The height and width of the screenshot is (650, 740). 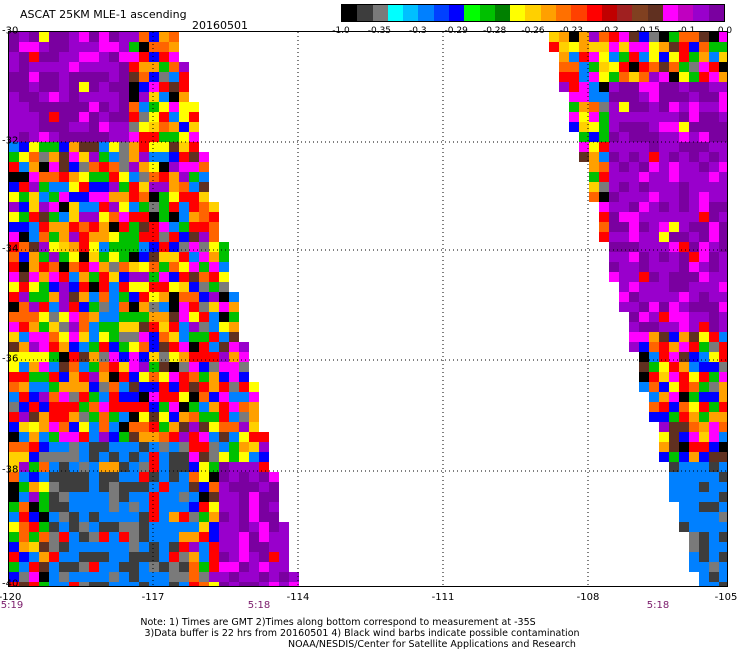 I want to click on colorbar, so click(x=533, y=13).